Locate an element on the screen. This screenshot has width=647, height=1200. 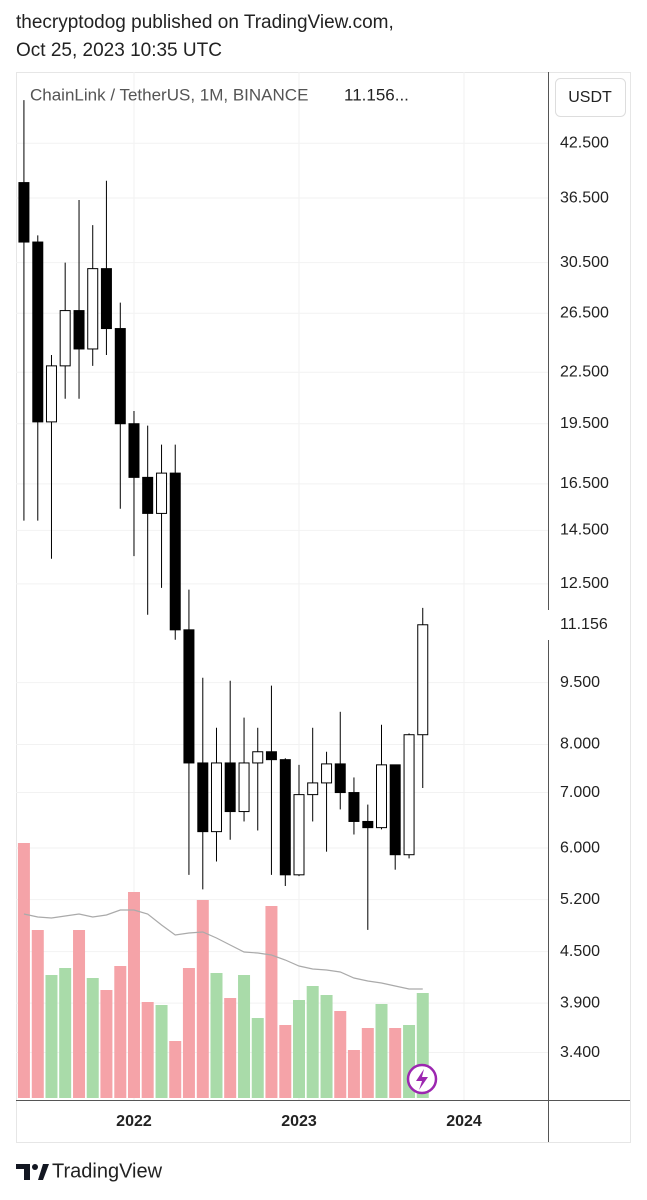
y-tick-label: 3.400 is located at coordinates (580, 1052).